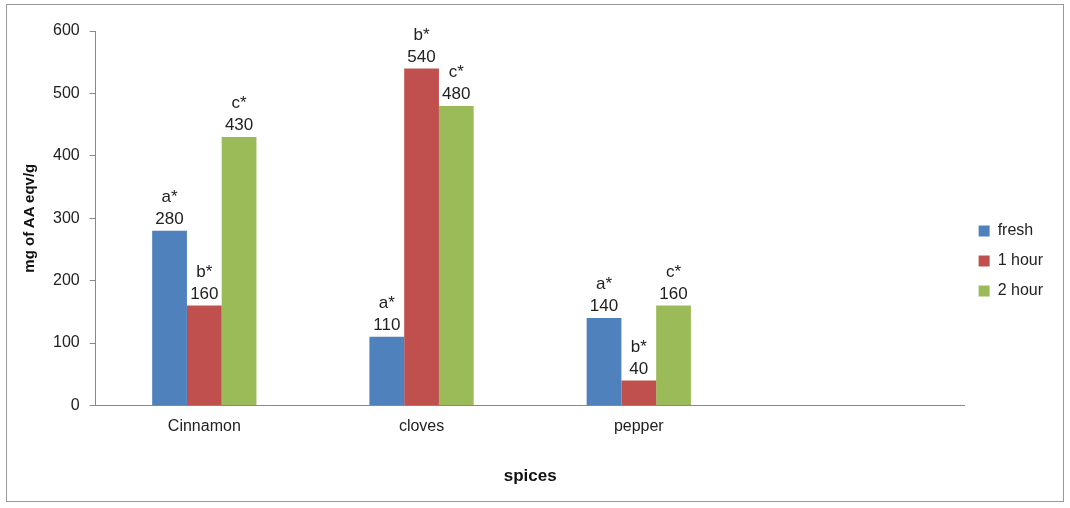  Describe the element at coordinates (66, 280) in the screenshot. I see `y-tick-label: 200` at that location.